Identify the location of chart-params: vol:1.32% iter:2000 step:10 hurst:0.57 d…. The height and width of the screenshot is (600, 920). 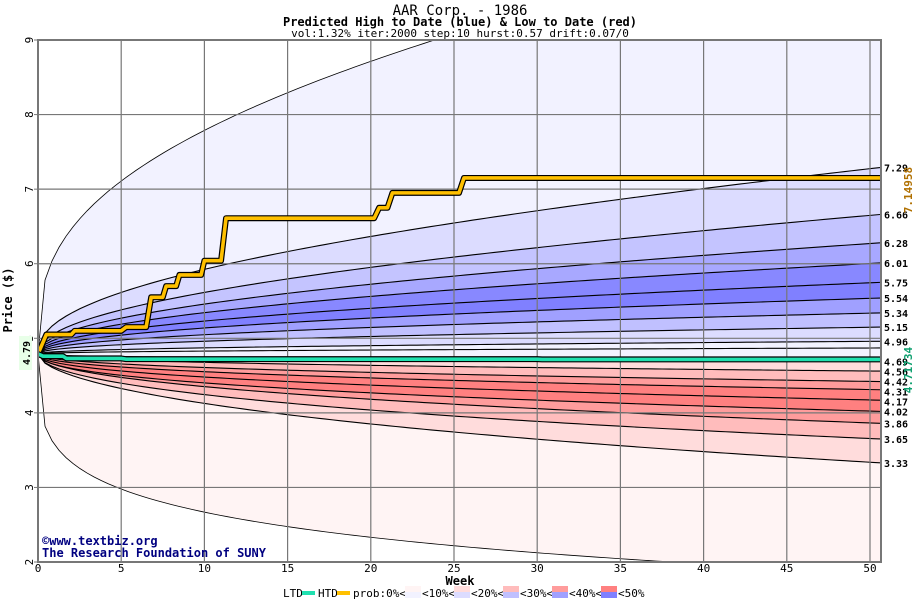
(460, 33).